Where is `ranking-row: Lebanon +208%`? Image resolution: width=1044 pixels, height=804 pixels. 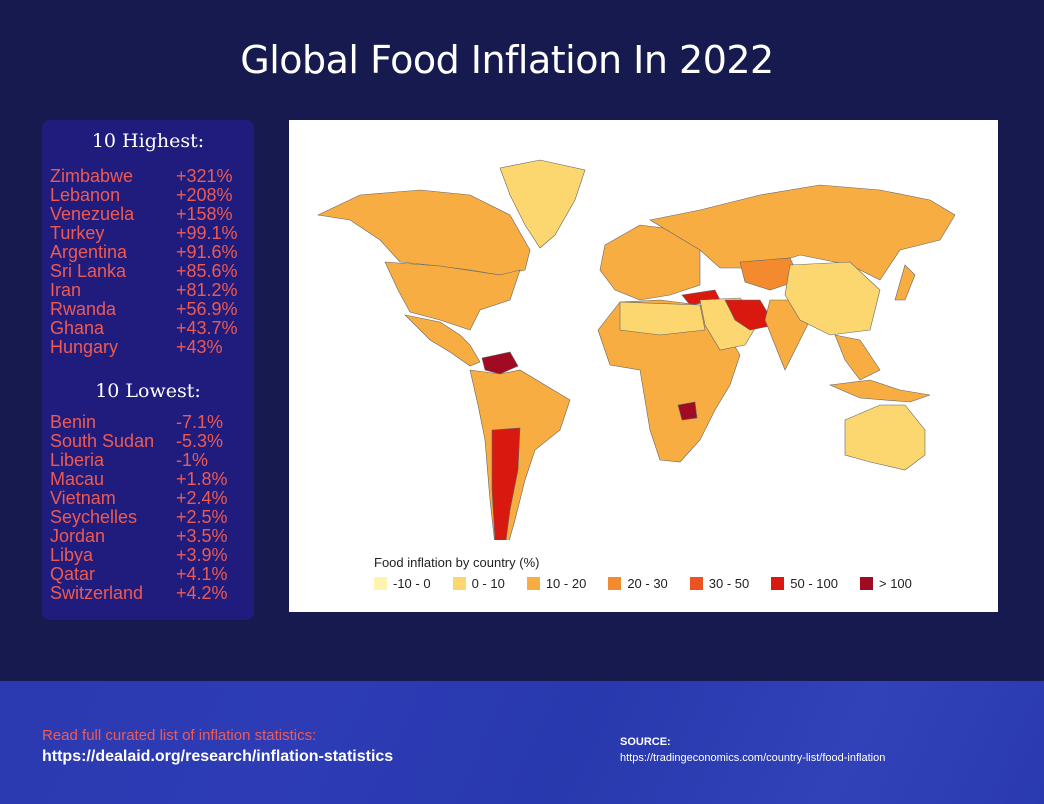
ranking-row: Lebanon +208% is located at coordinates (150, 195).